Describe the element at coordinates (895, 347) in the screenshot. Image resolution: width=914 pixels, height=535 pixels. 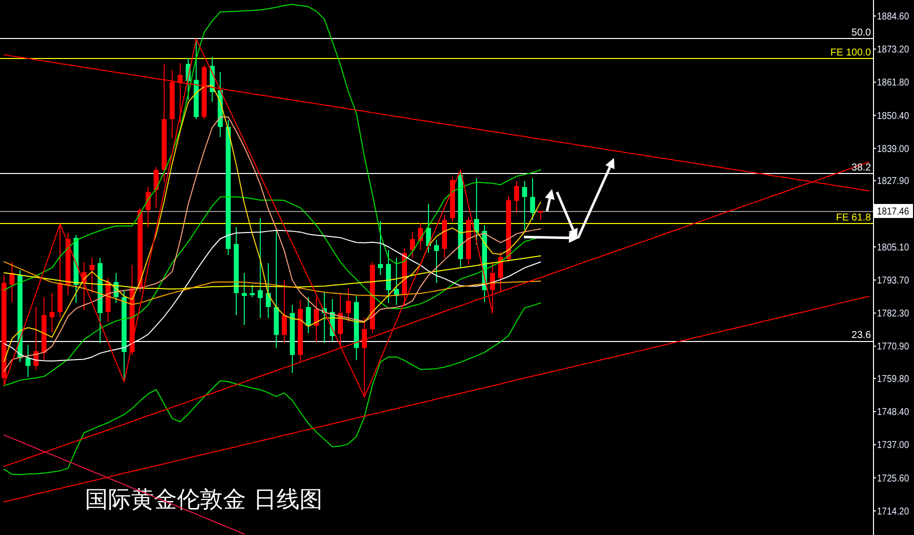
I see `y-tick-label: 1770.90` at that location.